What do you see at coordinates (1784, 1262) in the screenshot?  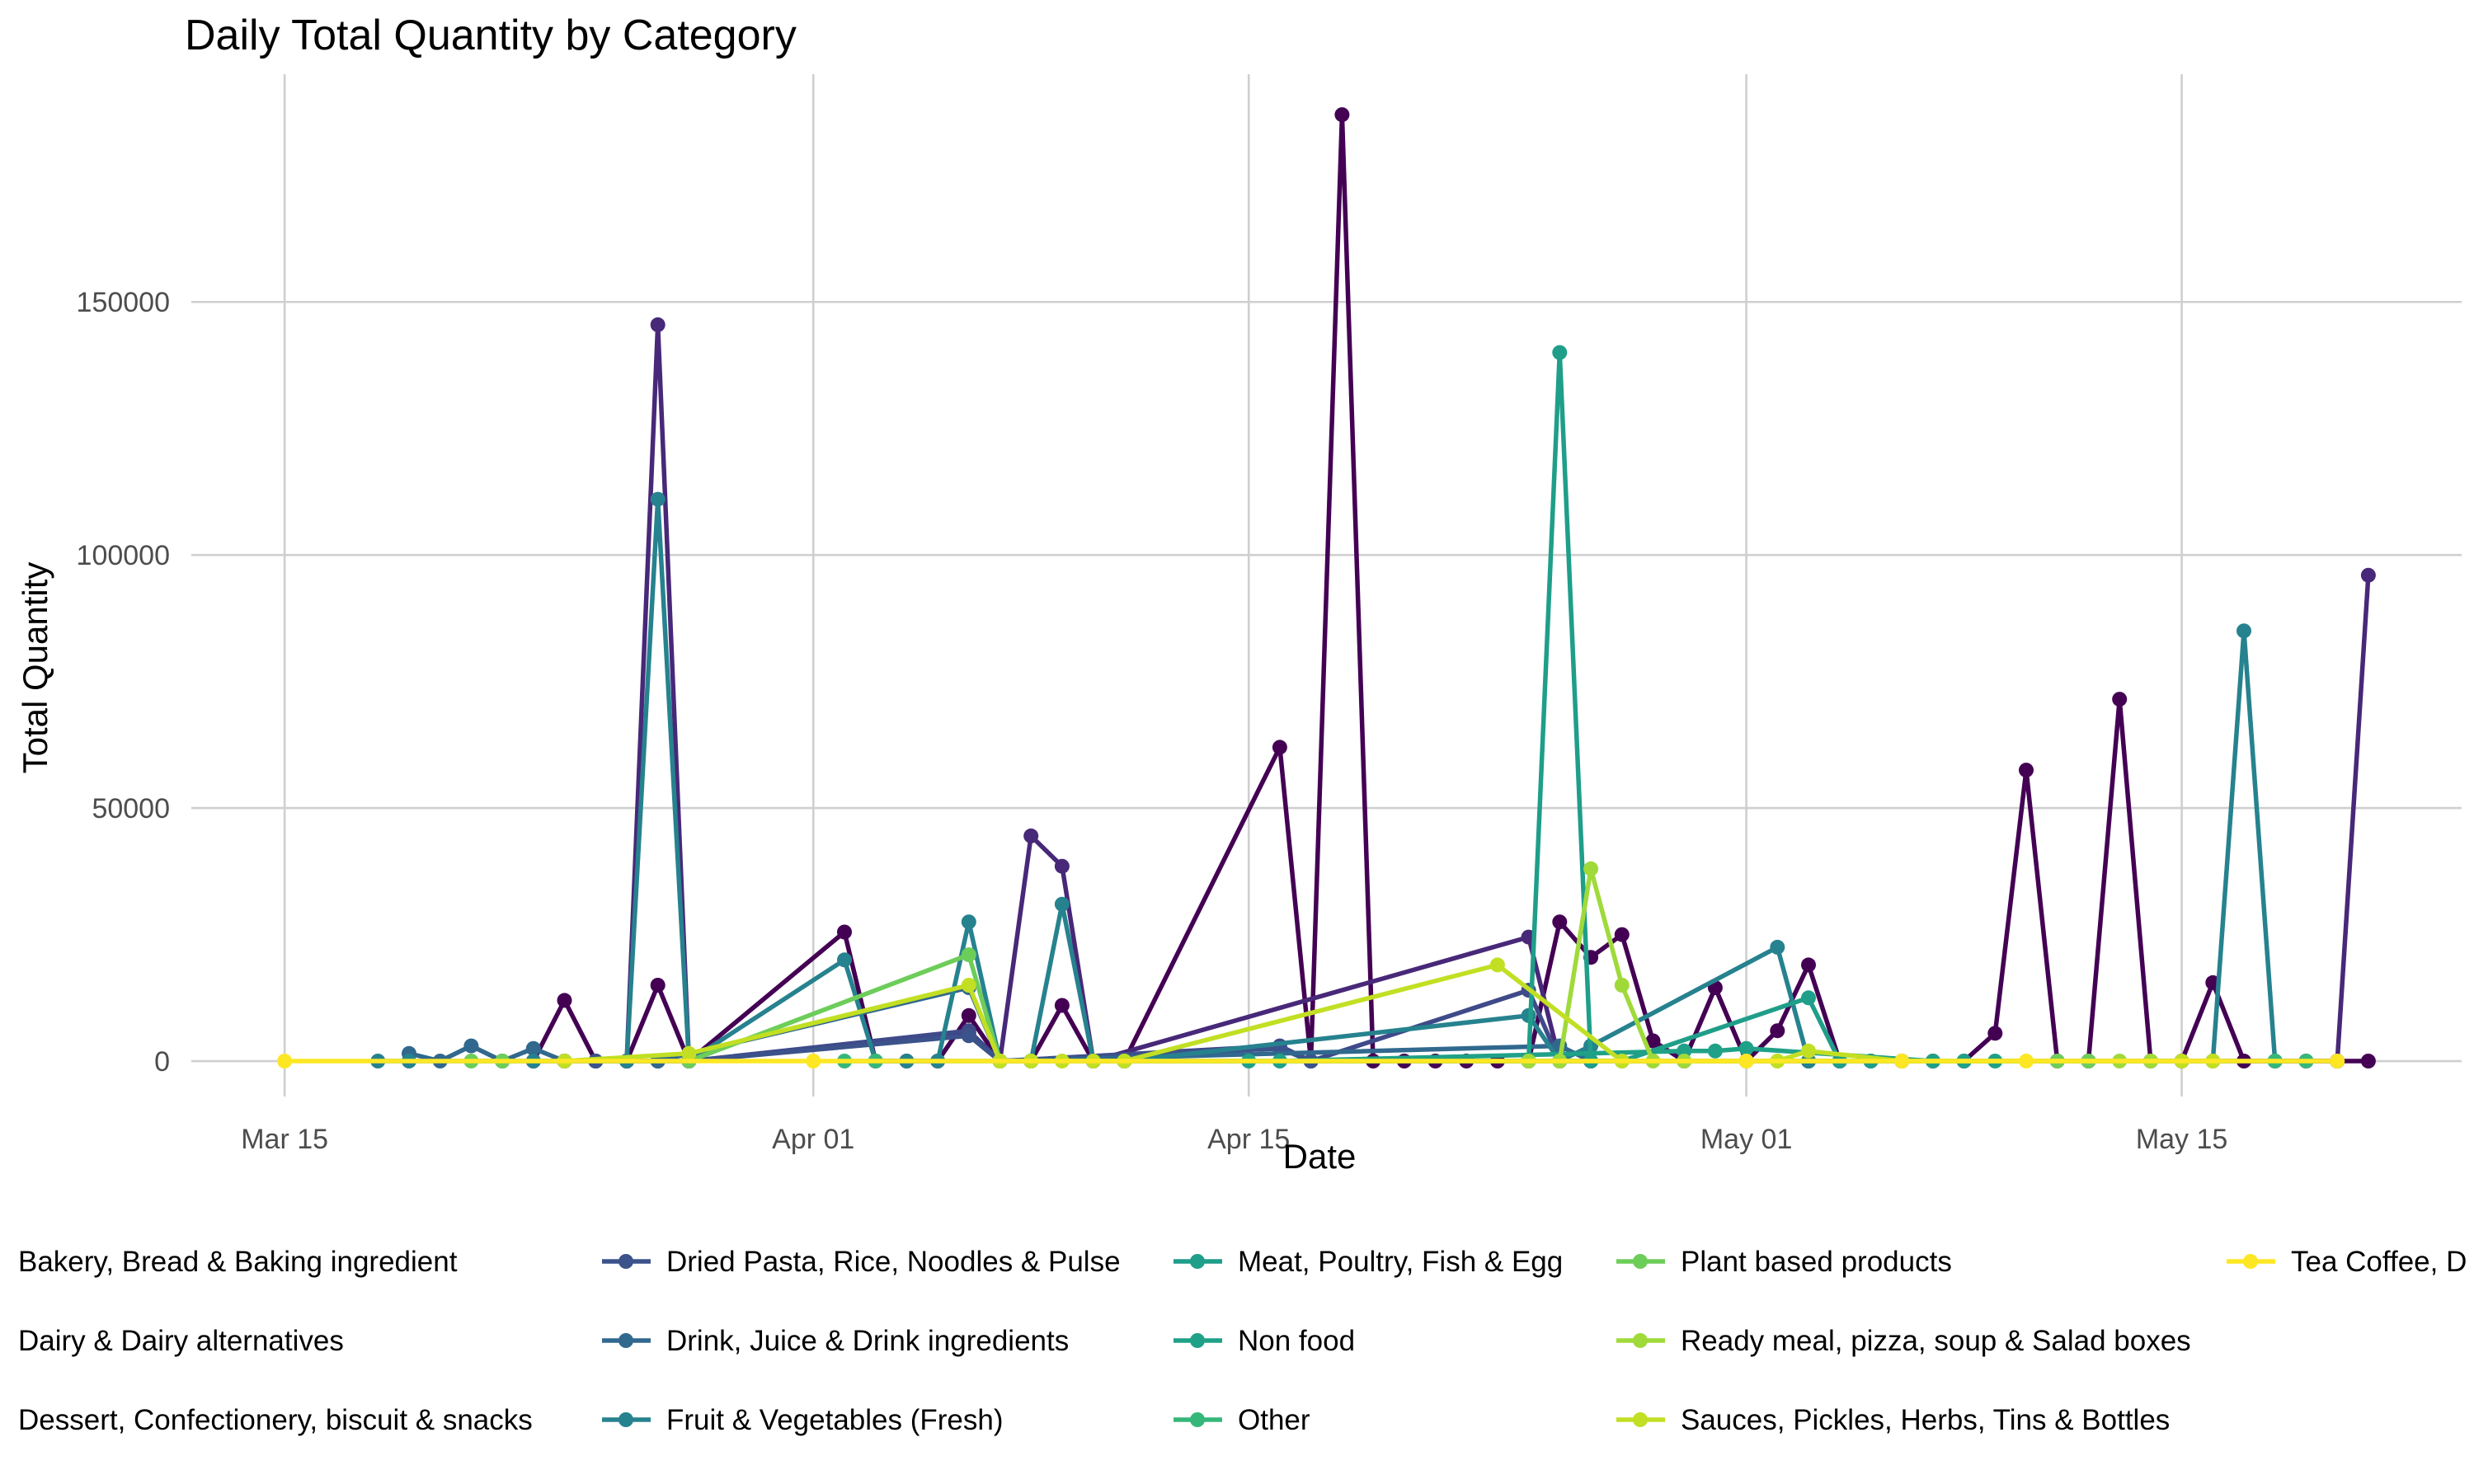 I see `legend-item: Plant based products` at bounding box center [1784, 1262].